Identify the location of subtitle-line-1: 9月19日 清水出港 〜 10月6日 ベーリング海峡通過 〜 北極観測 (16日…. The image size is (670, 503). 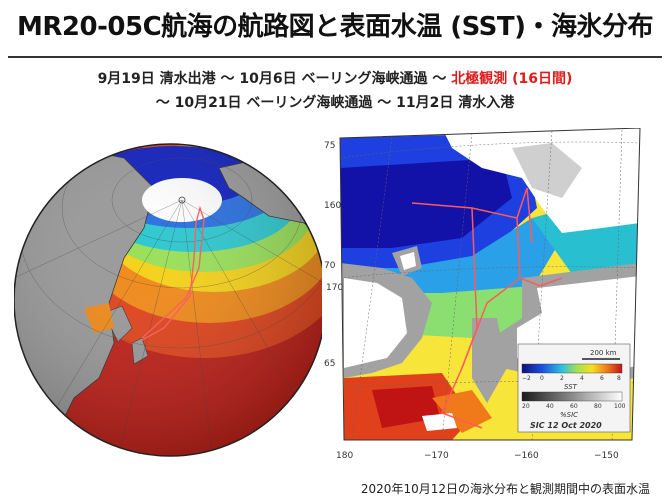
(335, 78).